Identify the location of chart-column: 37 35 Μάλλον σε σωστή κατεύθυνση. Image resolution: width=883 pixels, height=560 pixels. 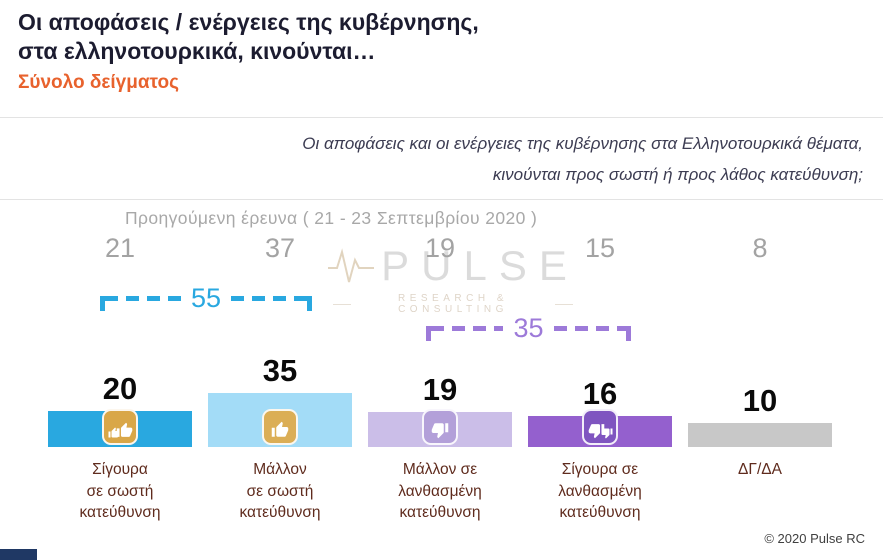
(280, 392).